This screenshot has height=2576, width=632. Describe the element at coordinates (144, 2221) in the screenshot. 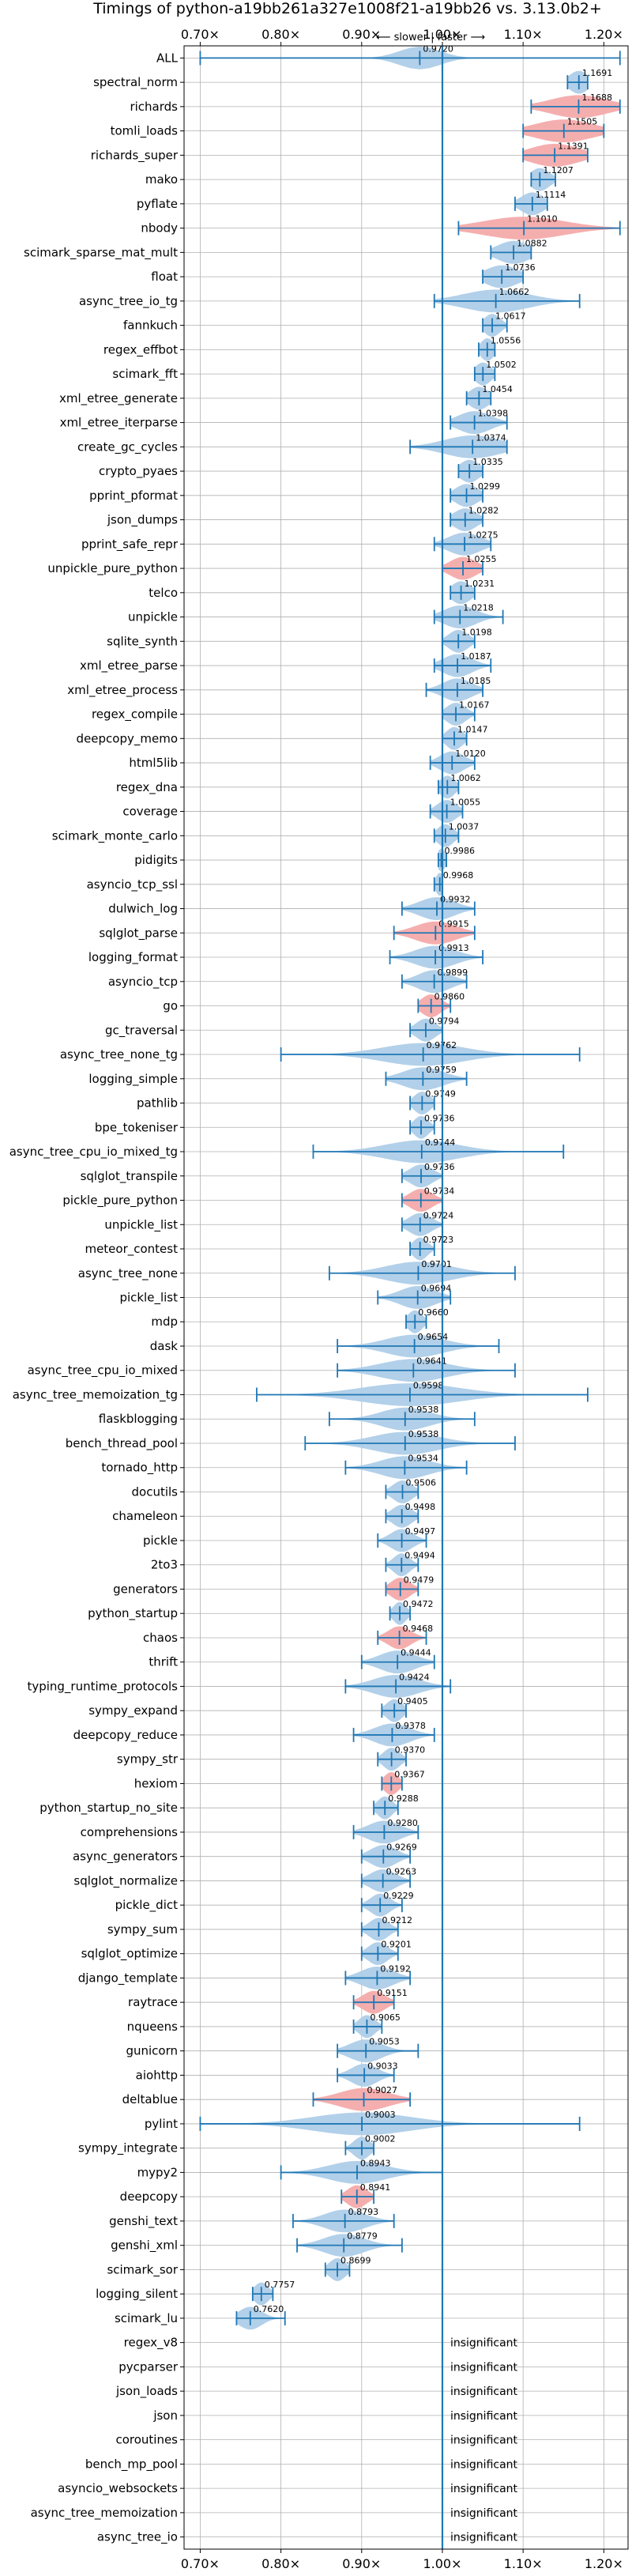

I see `row-label: genshi_text` at that location.